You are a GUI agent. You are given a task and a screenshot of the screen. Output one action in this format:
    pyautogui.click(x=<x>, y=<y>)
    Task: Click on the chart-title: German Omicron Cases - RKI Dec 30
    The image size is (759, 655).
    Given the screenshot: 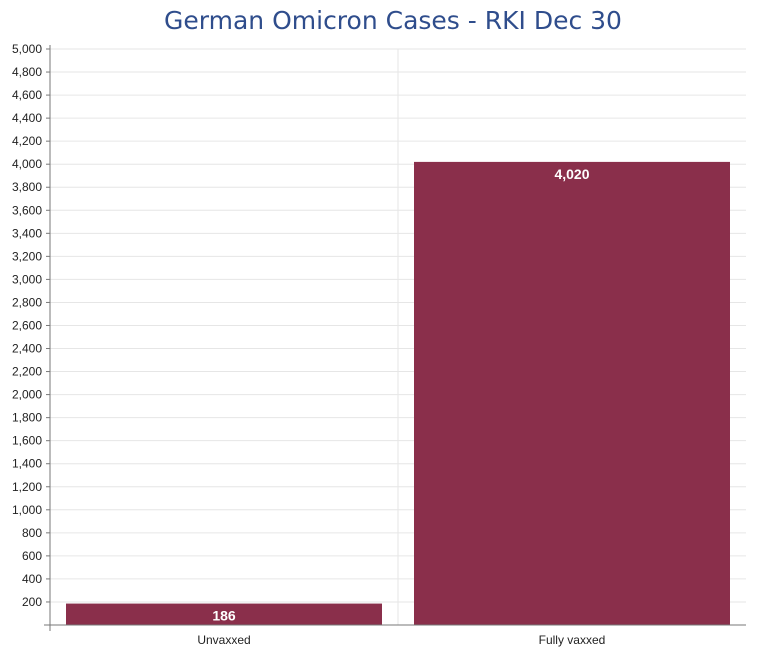 What is the action you would take?
    pyautogui.click(x=393, y=20)
    